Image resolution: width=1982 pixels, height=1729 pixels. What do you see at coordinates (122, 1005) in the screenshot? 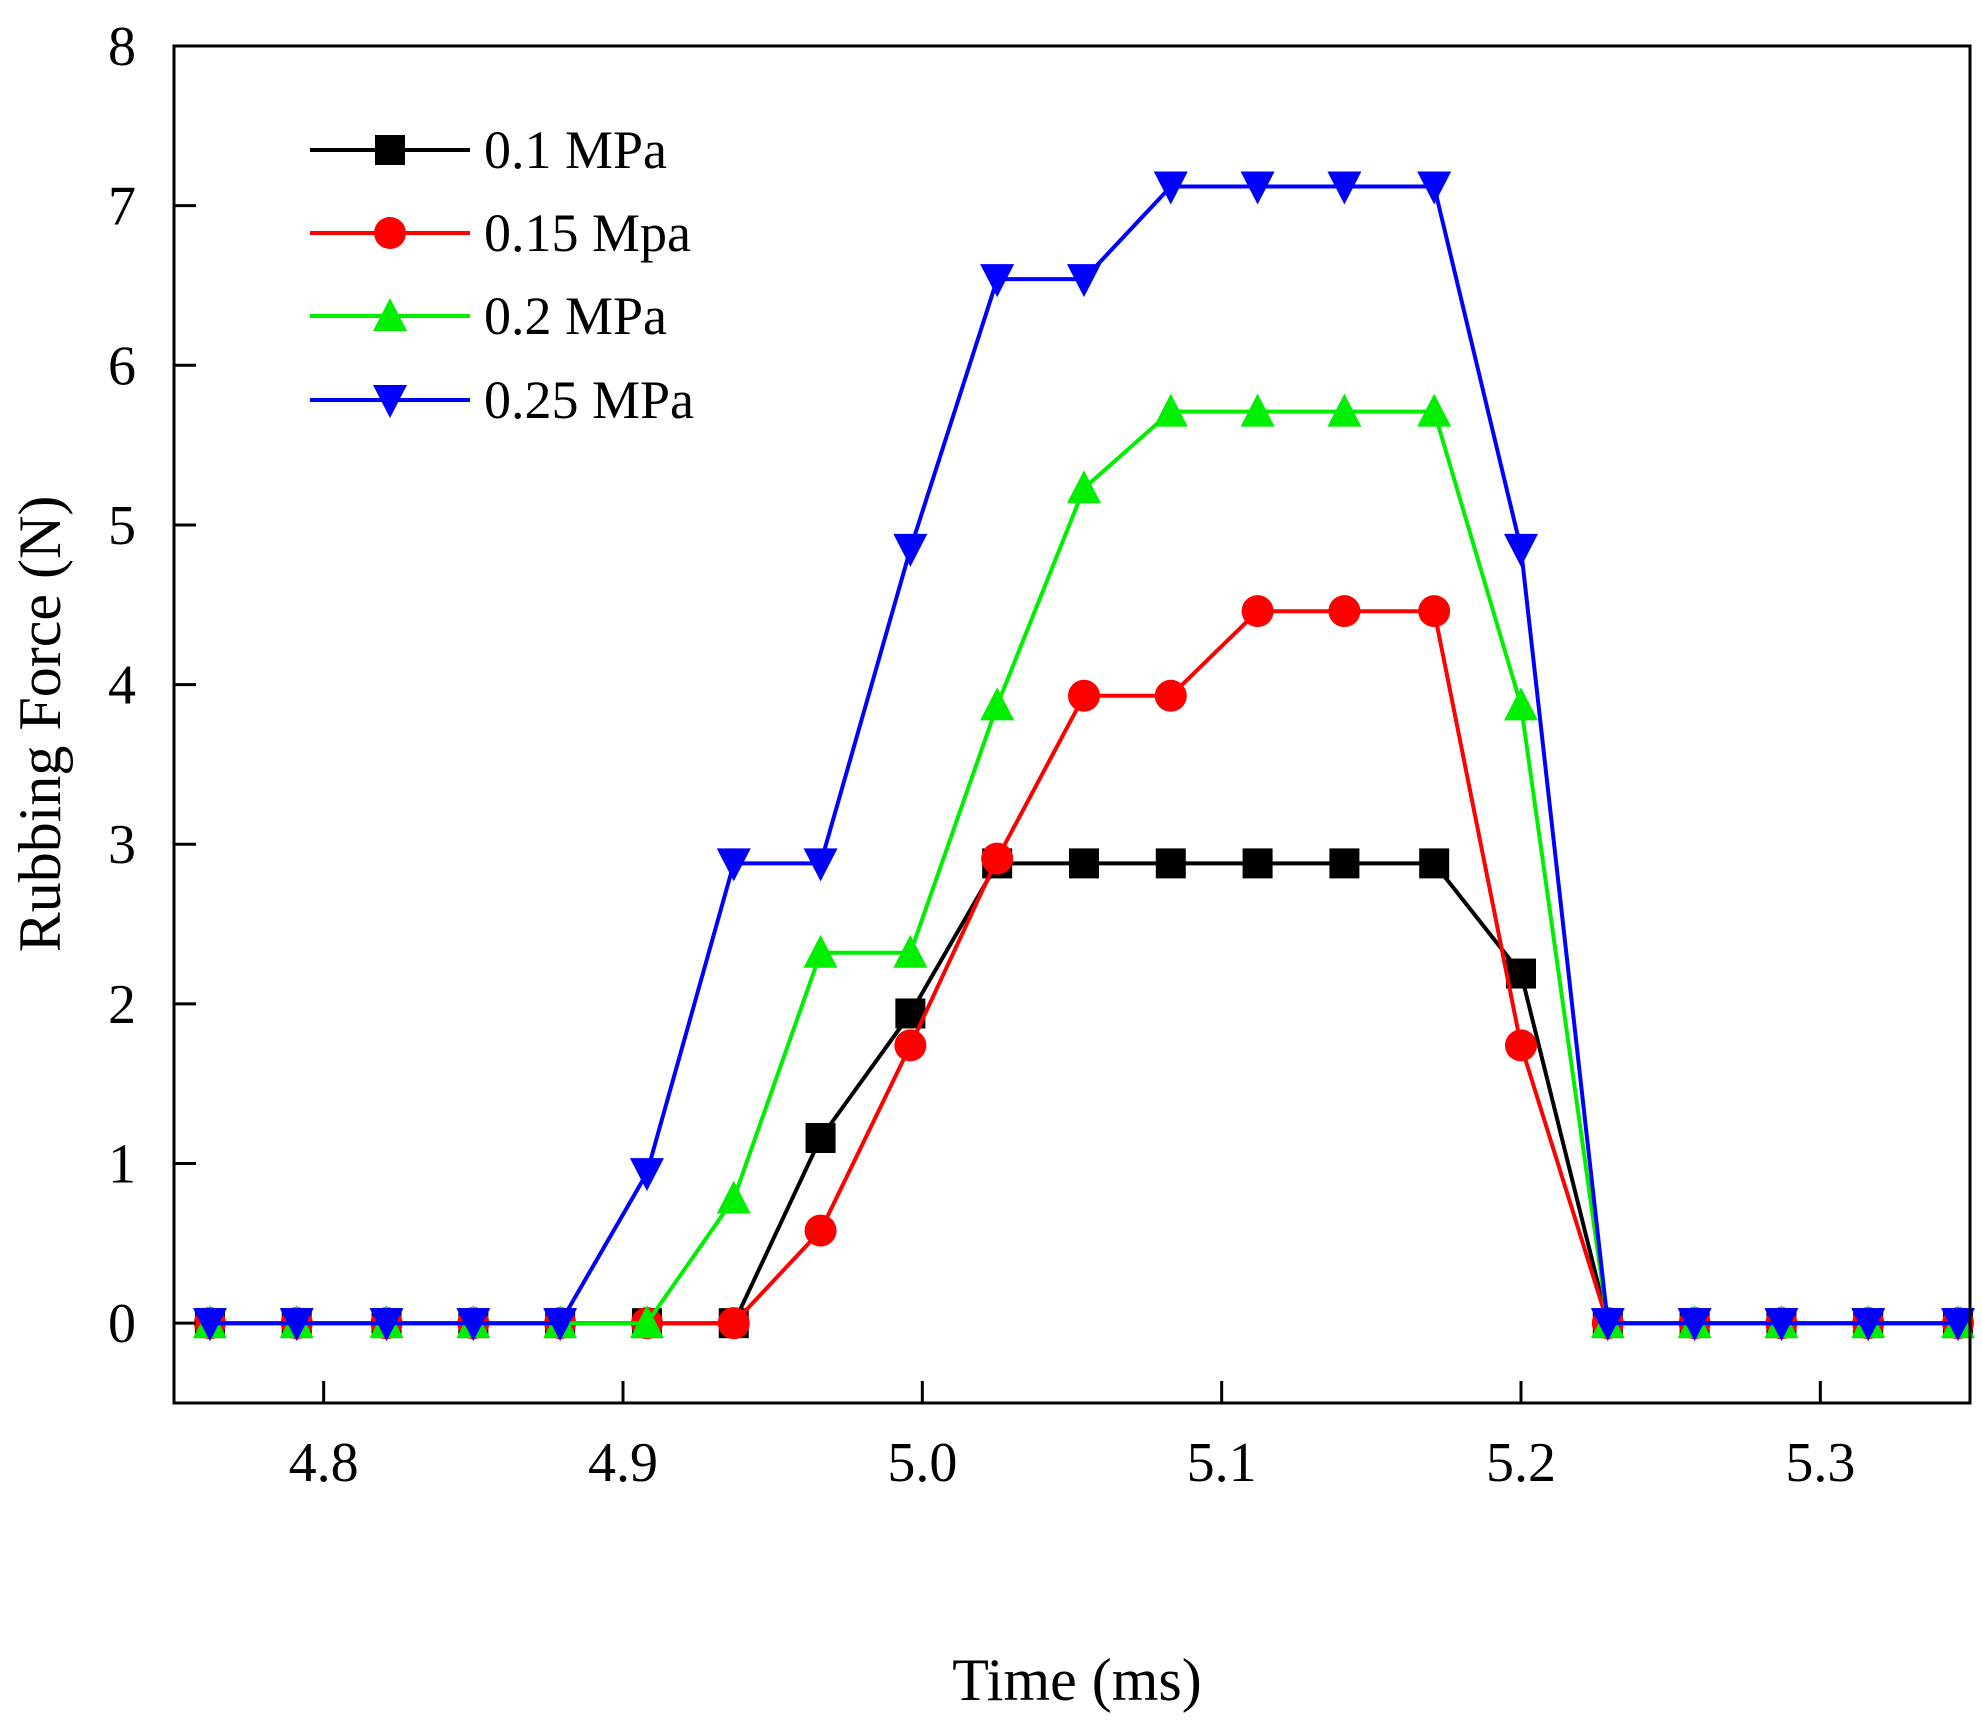
I see `y-tick-label: 2` at bounding box center [122, 1005].